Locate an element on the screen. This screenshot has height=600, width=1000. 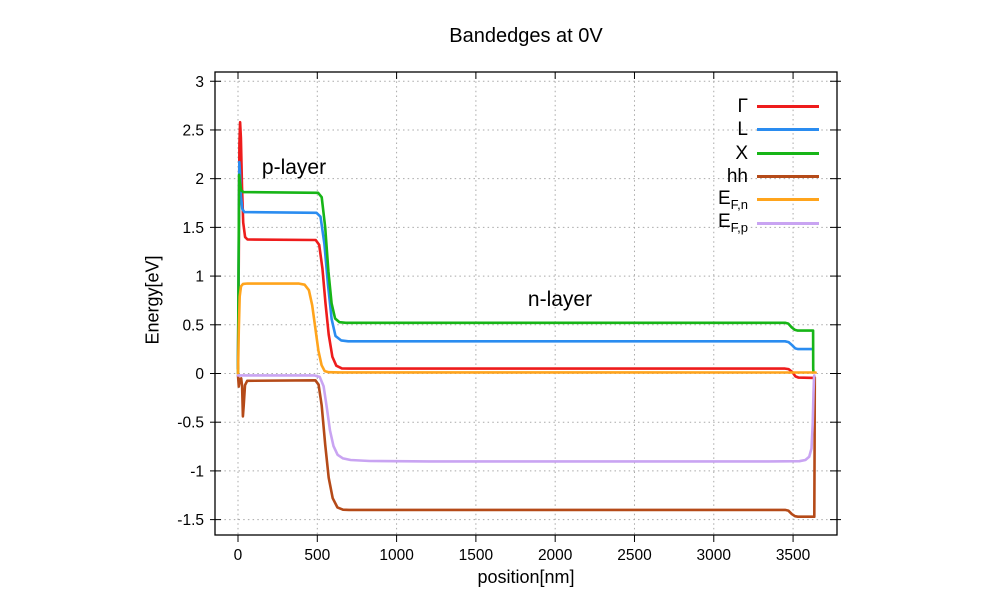
y-tick-label: -1.5 is located at coordinates (190, 520).